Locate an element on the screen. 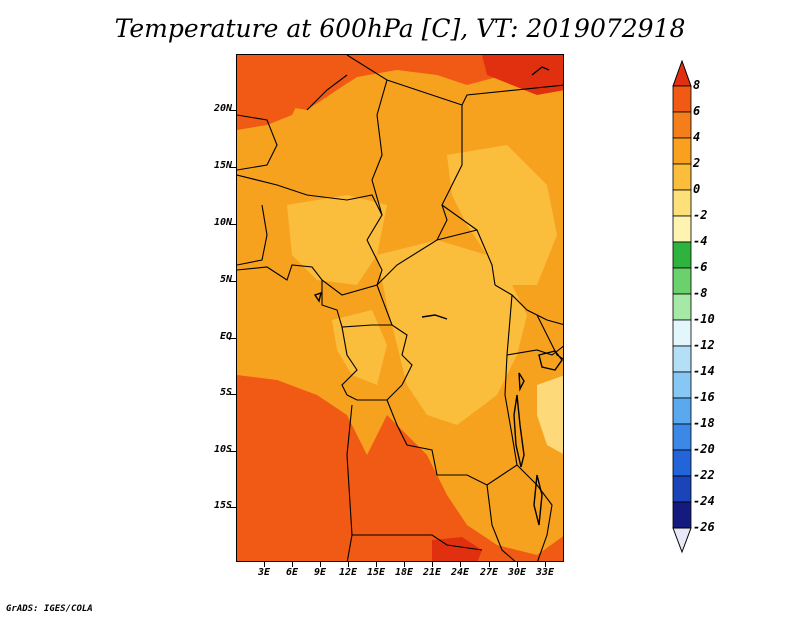 Image resolution: width=800 pixels, height=618 pixels. field-mild-east is located at coordinates (502, 215).